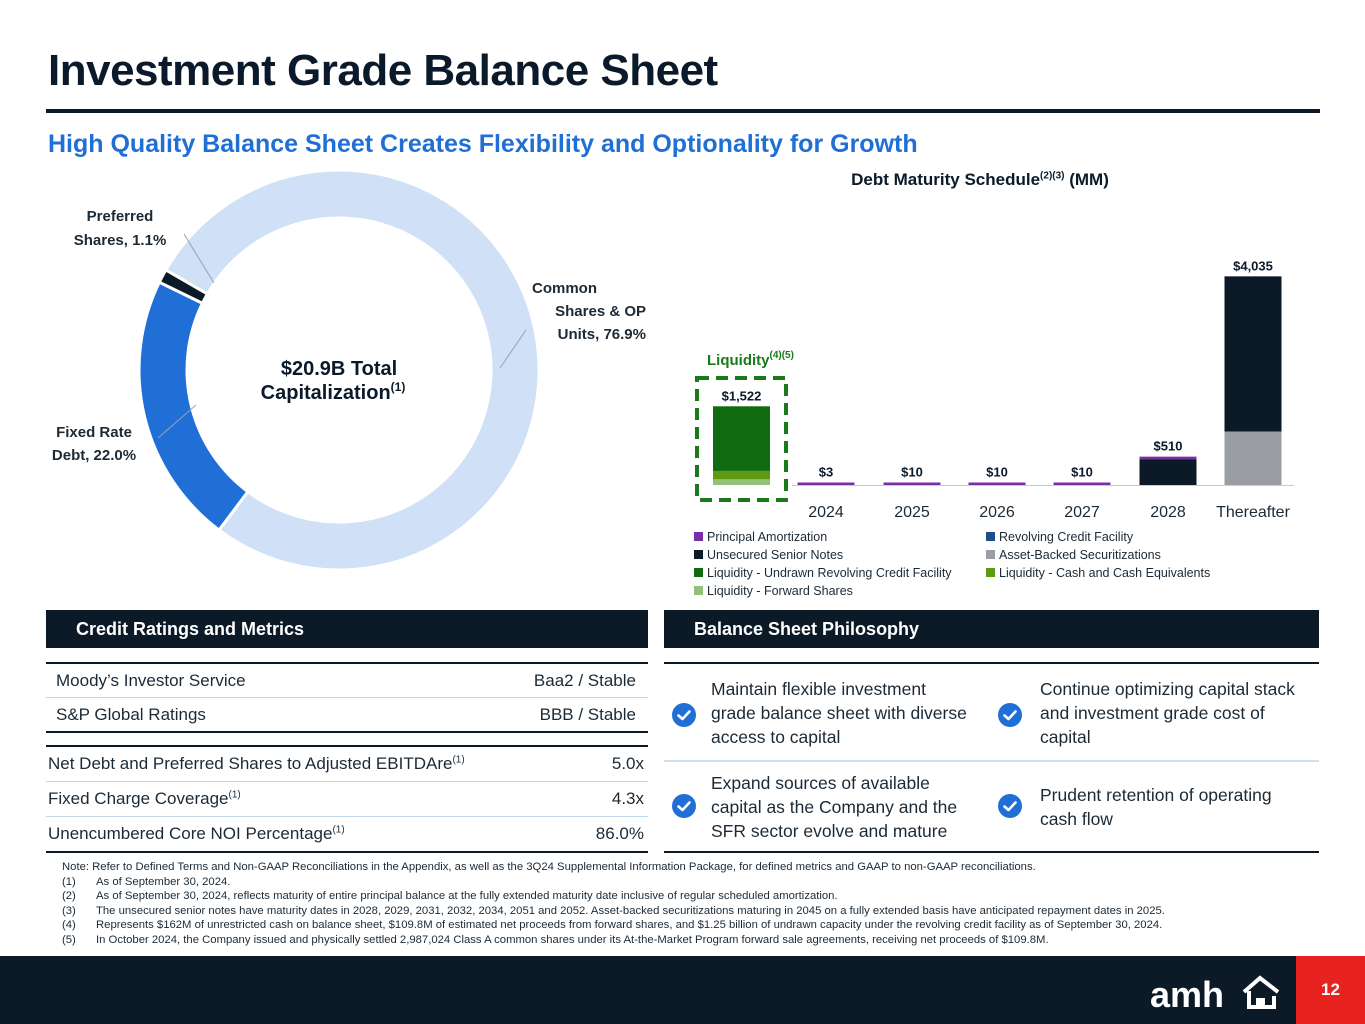  What do you see at coordinates (584, 680) in the screenshot?
I see `rating-value: Baa2 / Stable` at bounding box center [584, 680].